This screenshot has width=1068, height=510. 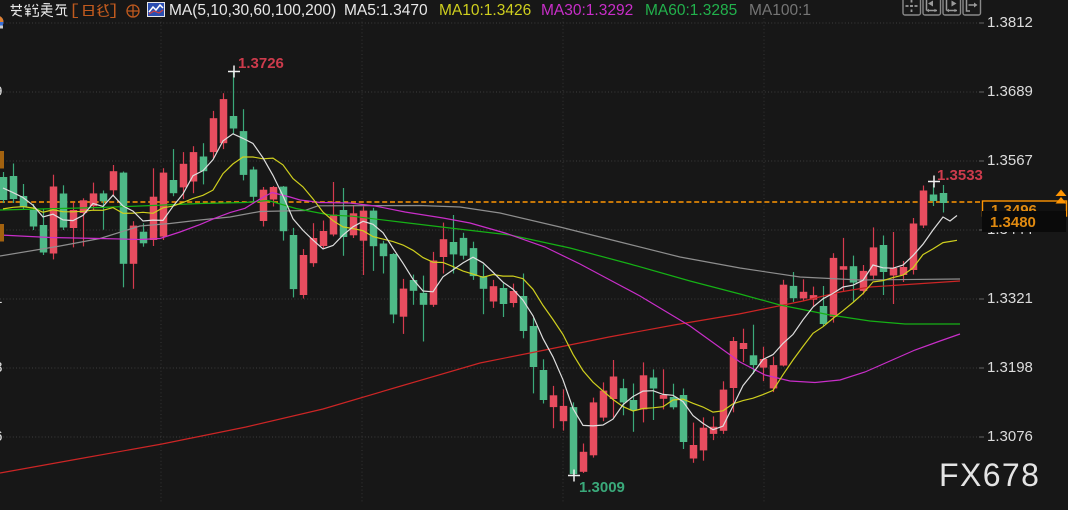 What do you see at coordinates (989, 475) in the screenshot?
I see `svg-text: FX678` at bounding box center [989, 475].